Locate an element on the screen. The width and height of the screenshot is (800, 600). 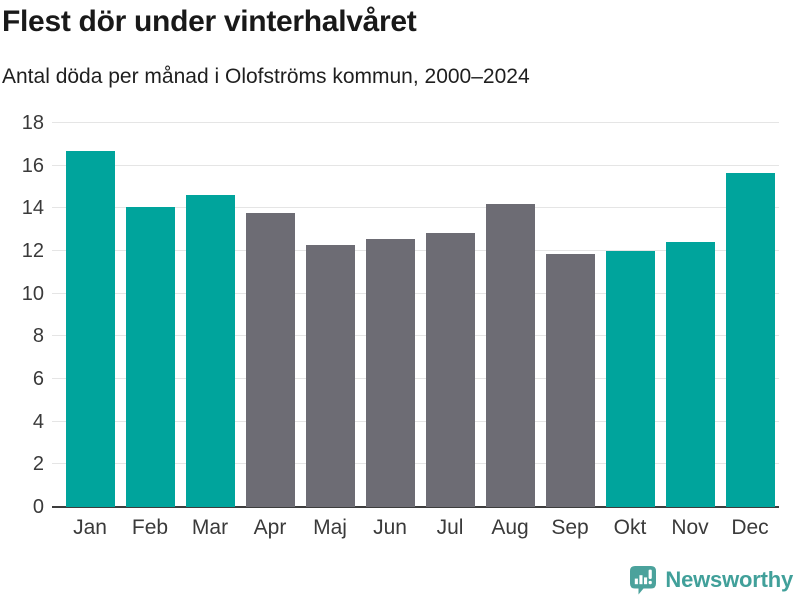
bar-jan is located at coordinates (90, 329).